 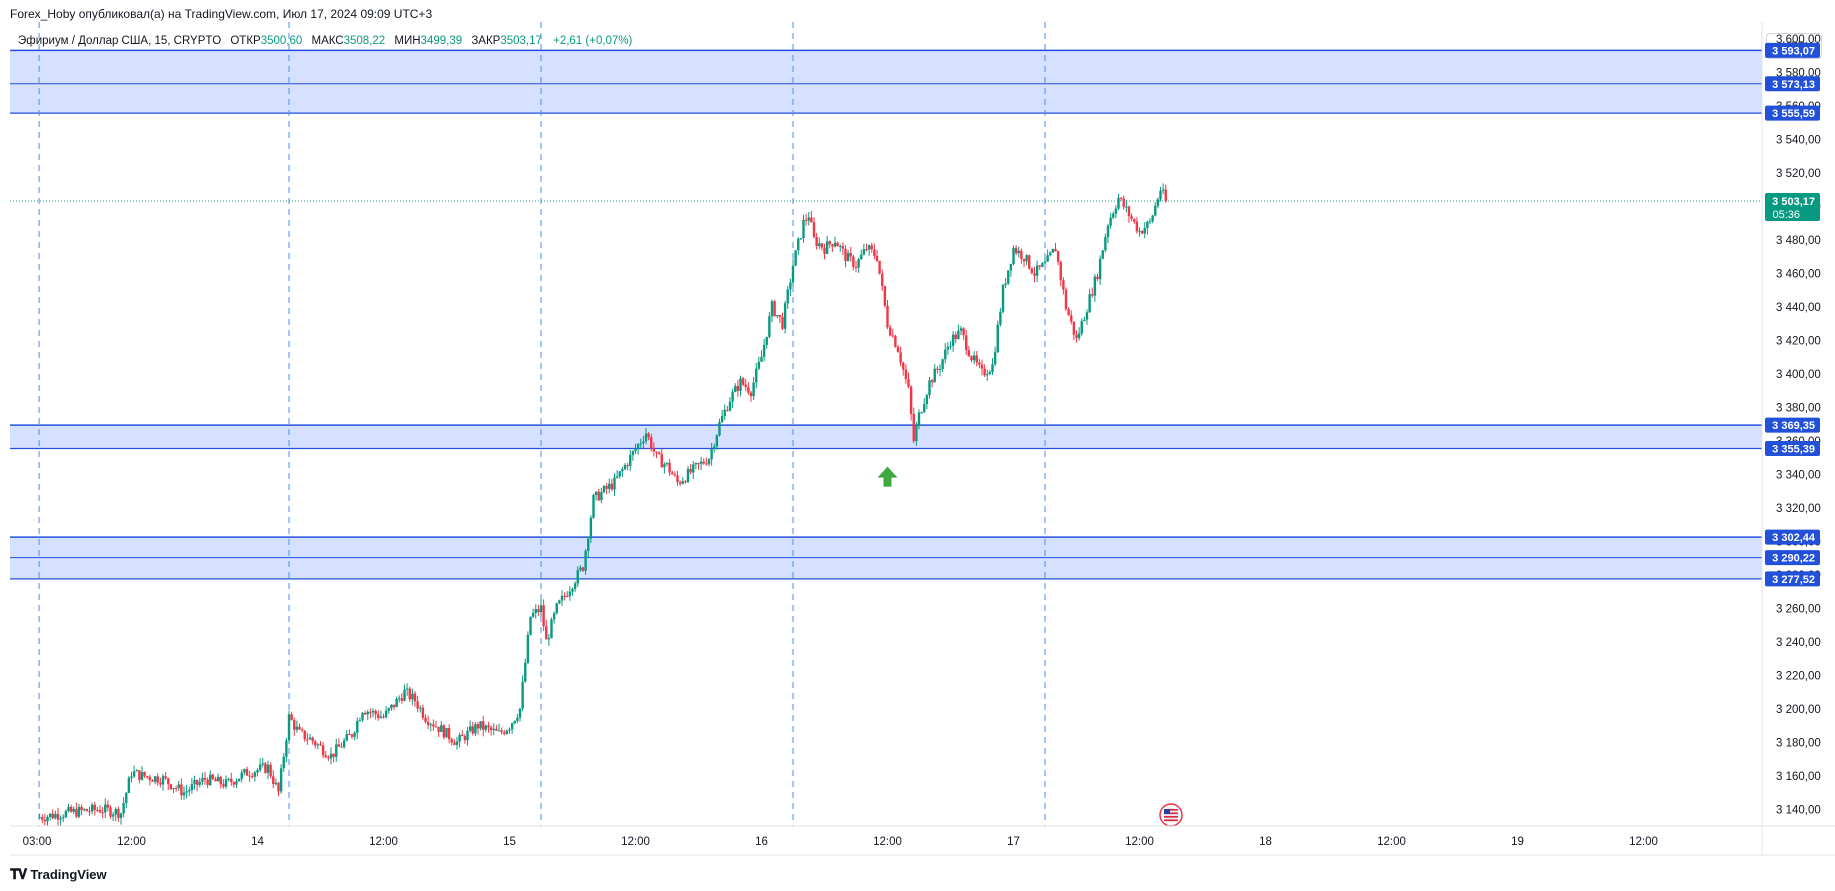 What do you see at coordinates (245, 41) in the screenshot?
I see `open-label: ОТКР` at bounding box center [245, 41].